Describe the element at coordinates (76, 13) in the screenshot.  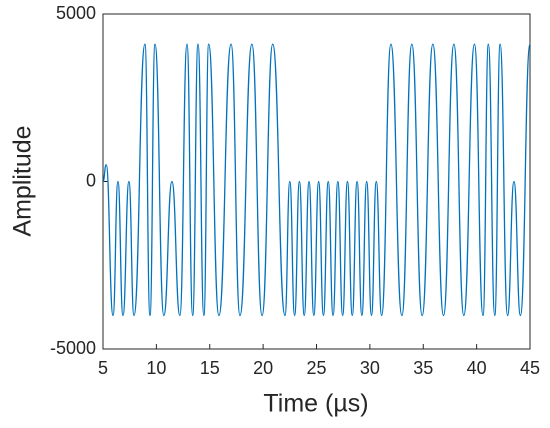
I see `y-tick-label: 5000` at that location.